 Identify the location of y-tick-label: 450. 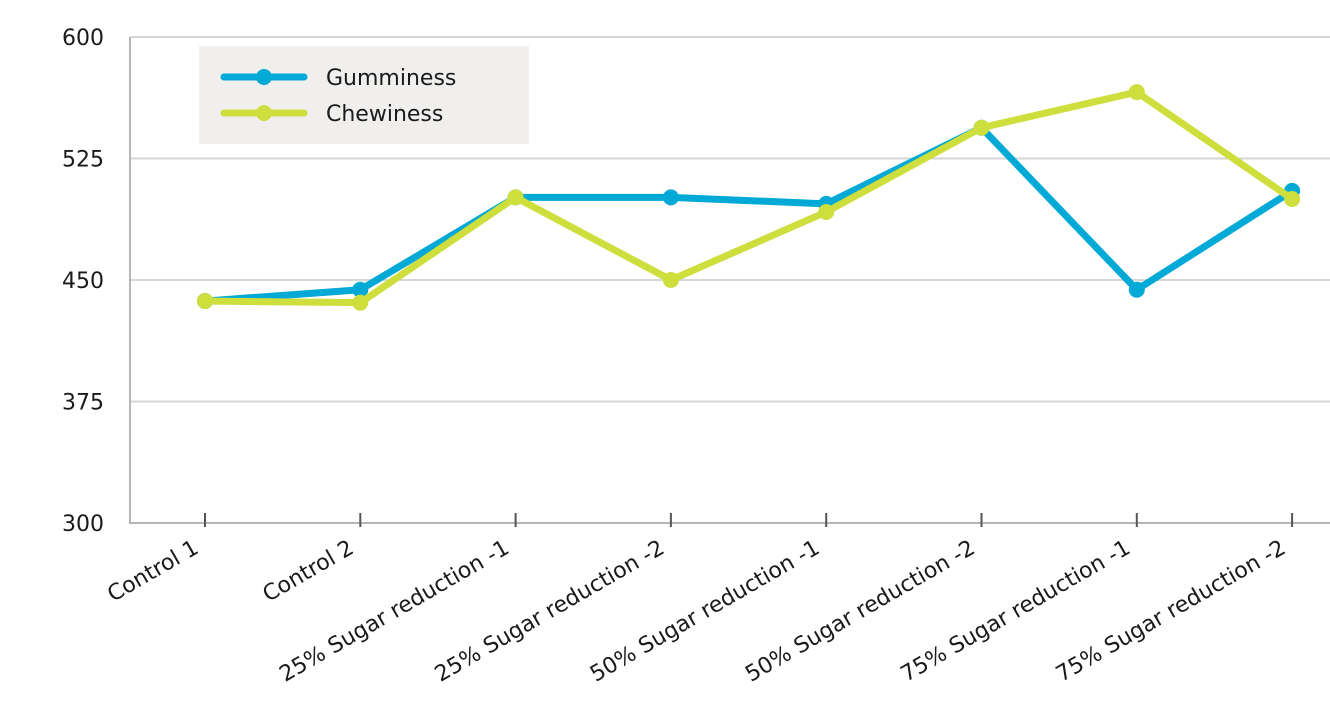
(83, 281).